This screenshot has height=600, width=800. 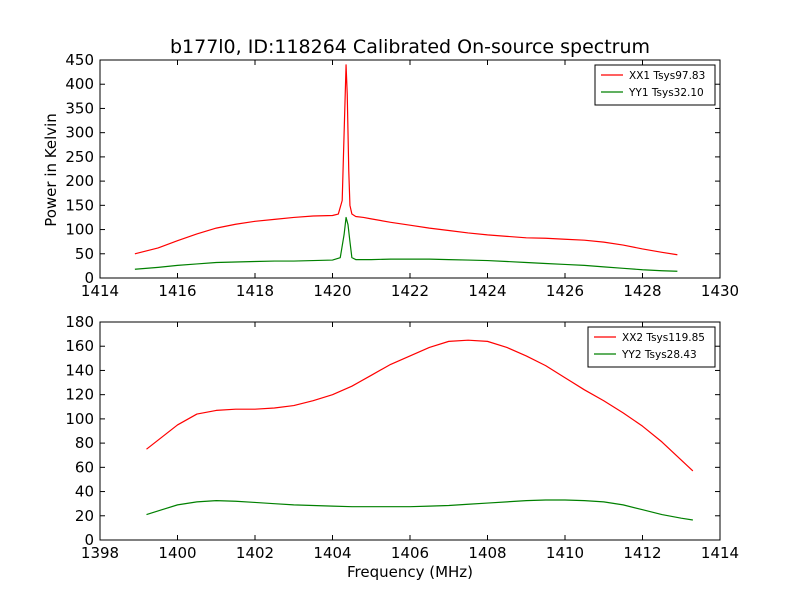 What do you see at coordinates (79, 108) in the screenshot?
I see `y-tick-label: 350` at bounding box center [79, 108].